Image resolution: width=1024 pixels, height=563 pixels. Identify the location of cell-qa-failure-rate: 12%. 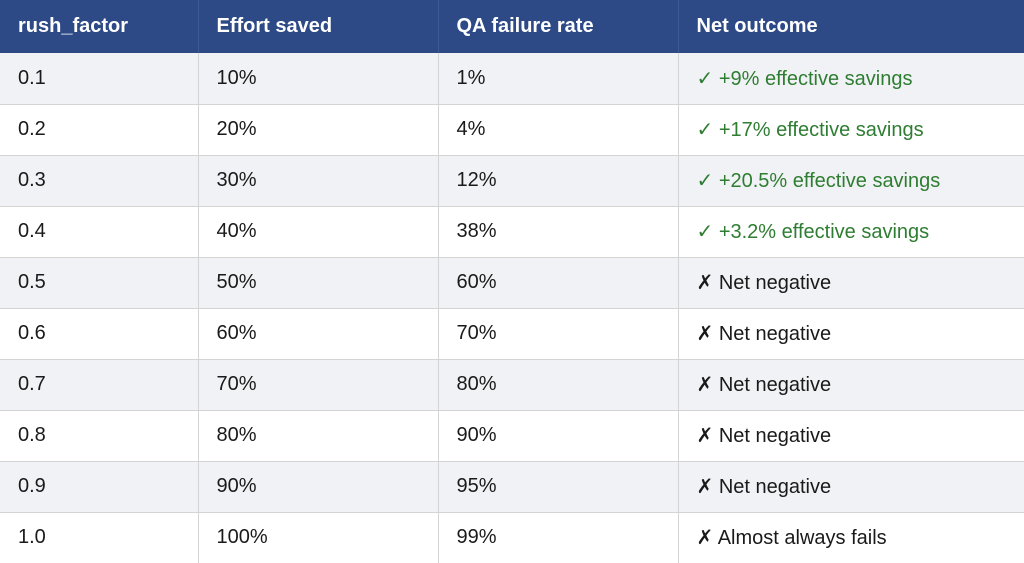
(558, 181).